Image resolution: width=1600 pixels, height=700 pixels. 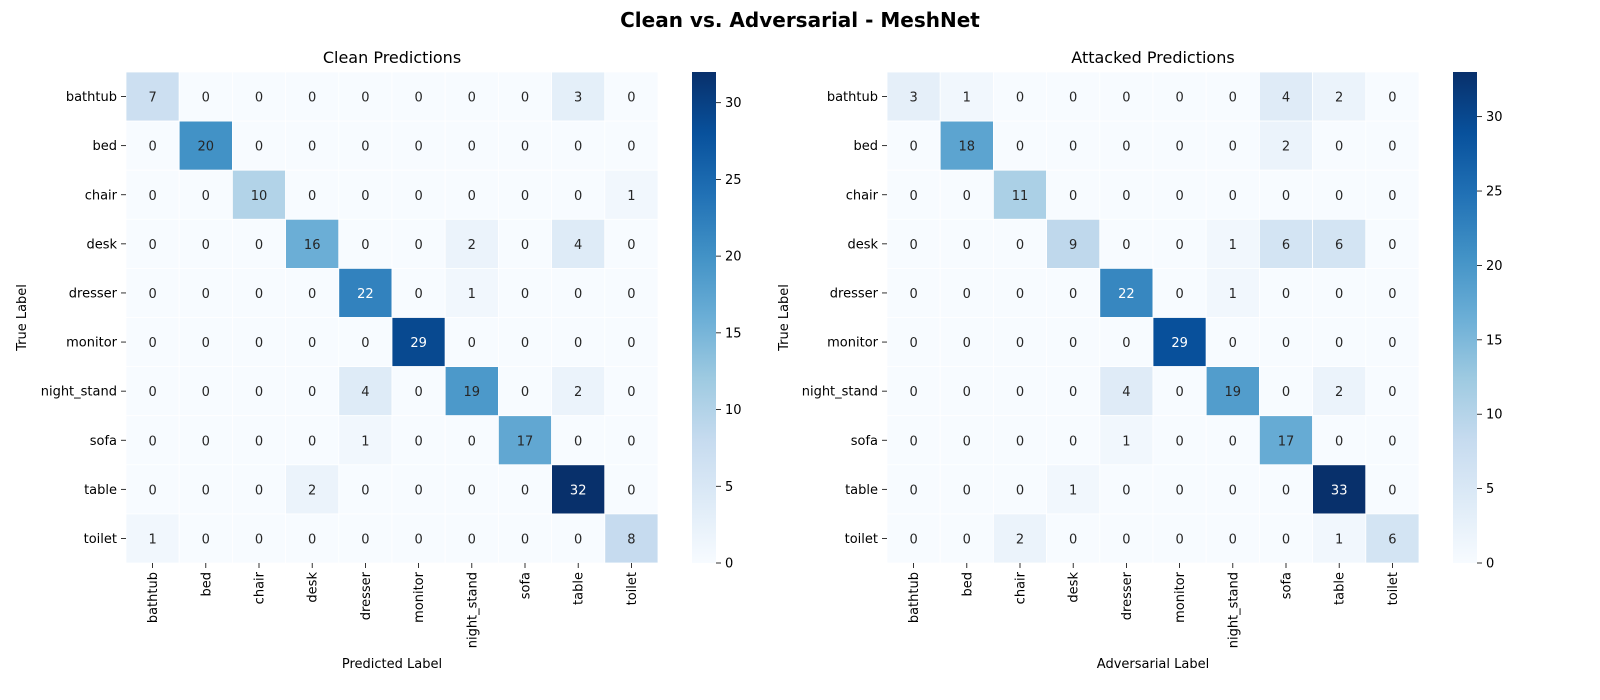 I want to click on clean-cell-label-2-5: 0, so click(x=418, y=196).